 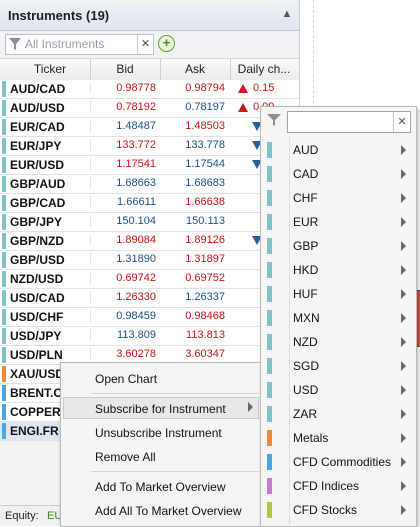 What do you see at coordinates (125, 457) in the screenshot?
I see `menu-item-remove-all: Remove All` at bounding box center [125, 457].